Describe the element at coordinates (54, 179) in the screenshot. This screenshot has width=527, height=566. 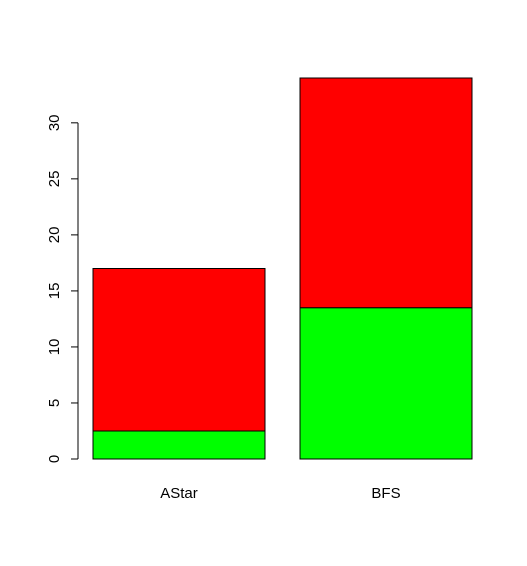
I see `y-tick-label: 25` at that location.